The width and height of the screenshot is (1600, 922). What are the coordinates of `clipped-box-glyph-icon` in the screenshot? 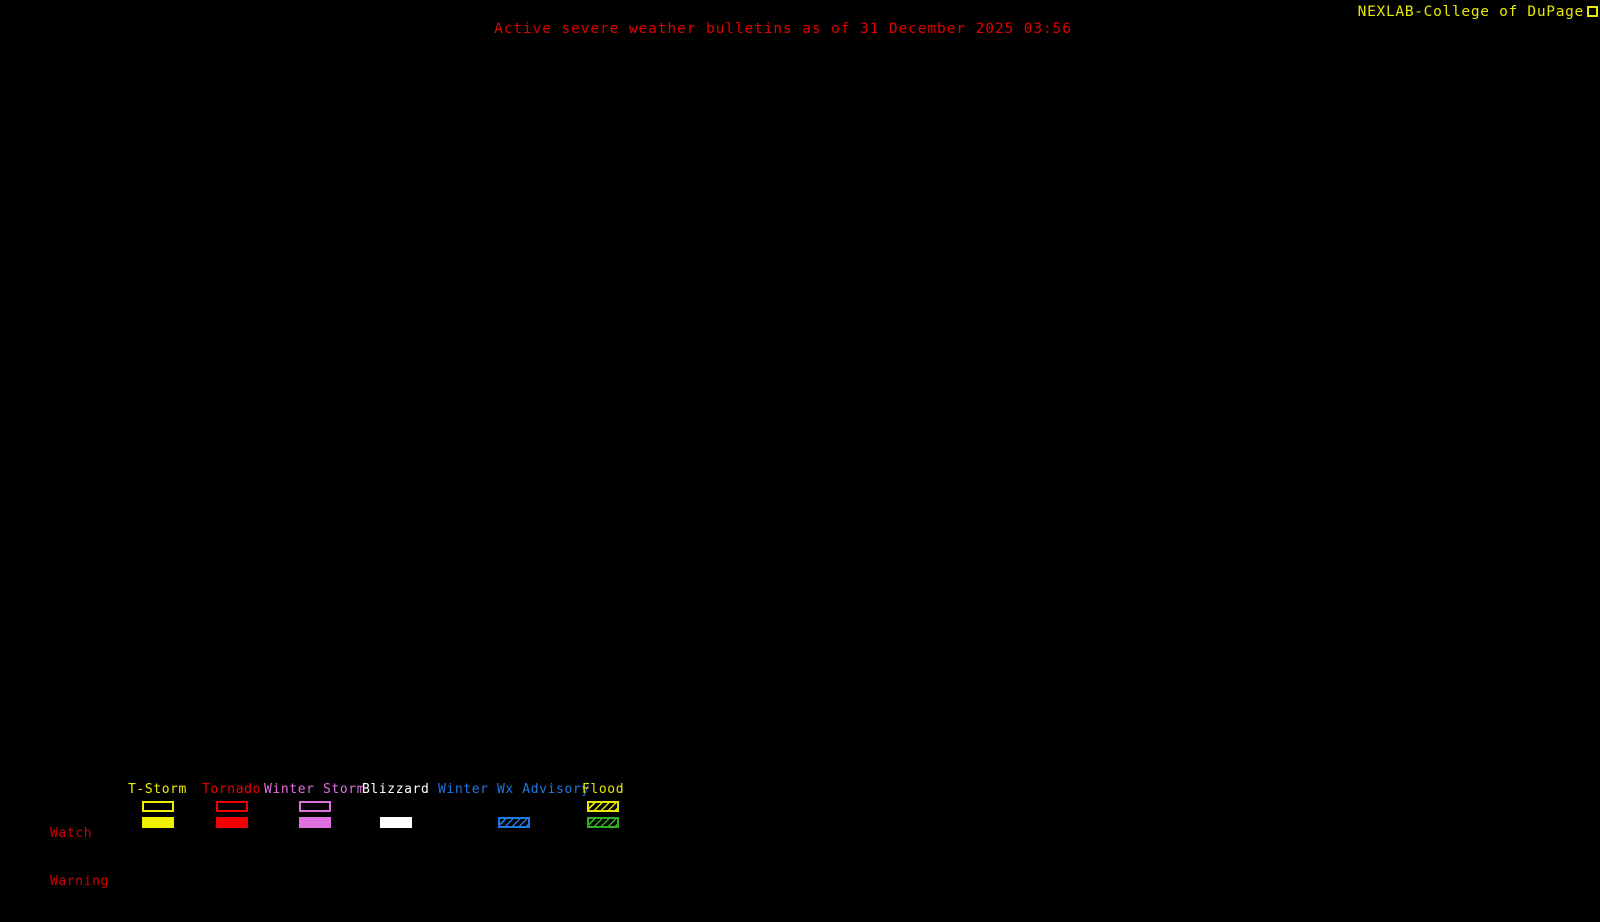 It's located at (1592, 11).